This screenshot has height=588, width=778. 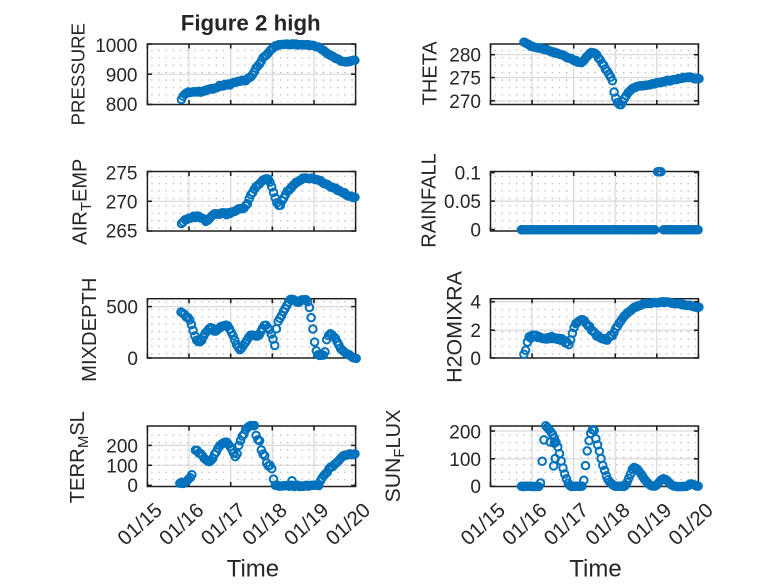 I want to click on svg-text: 900, so click(x=122, y=76).